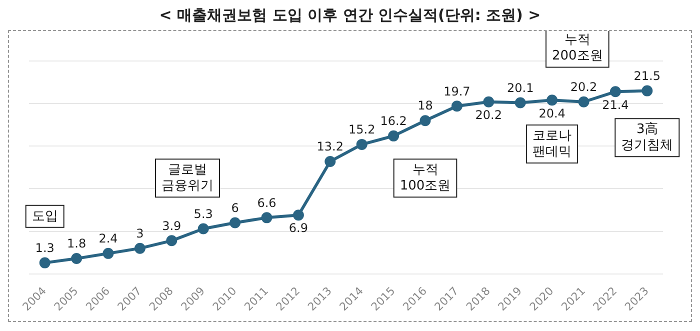 This screenshot has width=700, height=331. Describe the element at coordinates (457, 91) in the screenshot. I see `data-label: 19.7` at that location.